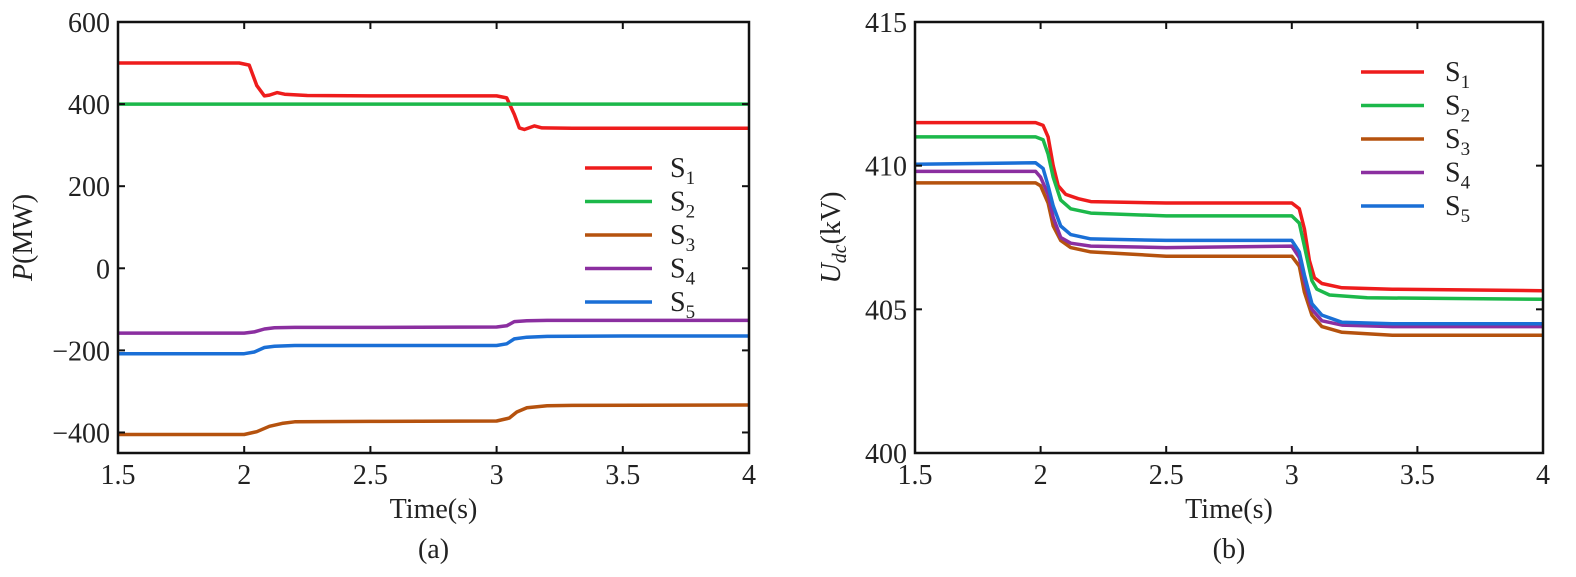  Describe the element at coordinates (886, 167) in the screenshot. I see `y-tick-label: 410` at that location.